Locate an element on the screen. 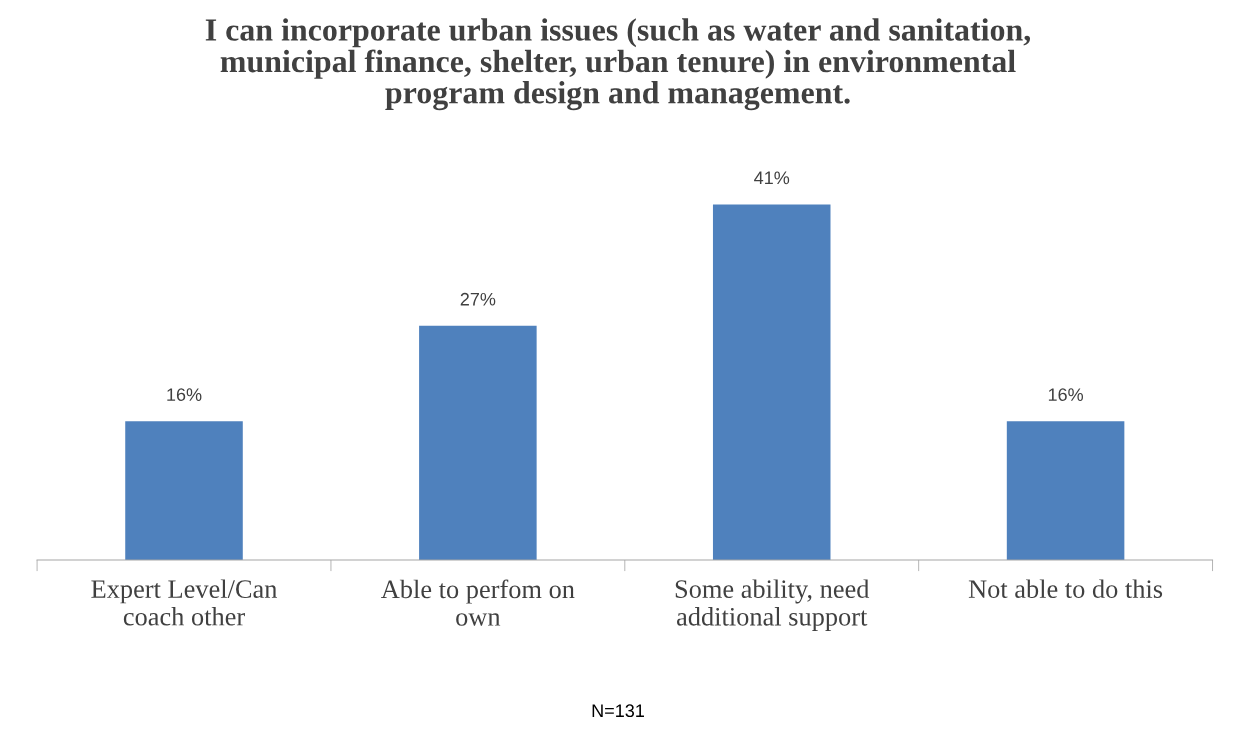  x-tick-label: Some ability, need additional support is located at coordinates (772, 605).